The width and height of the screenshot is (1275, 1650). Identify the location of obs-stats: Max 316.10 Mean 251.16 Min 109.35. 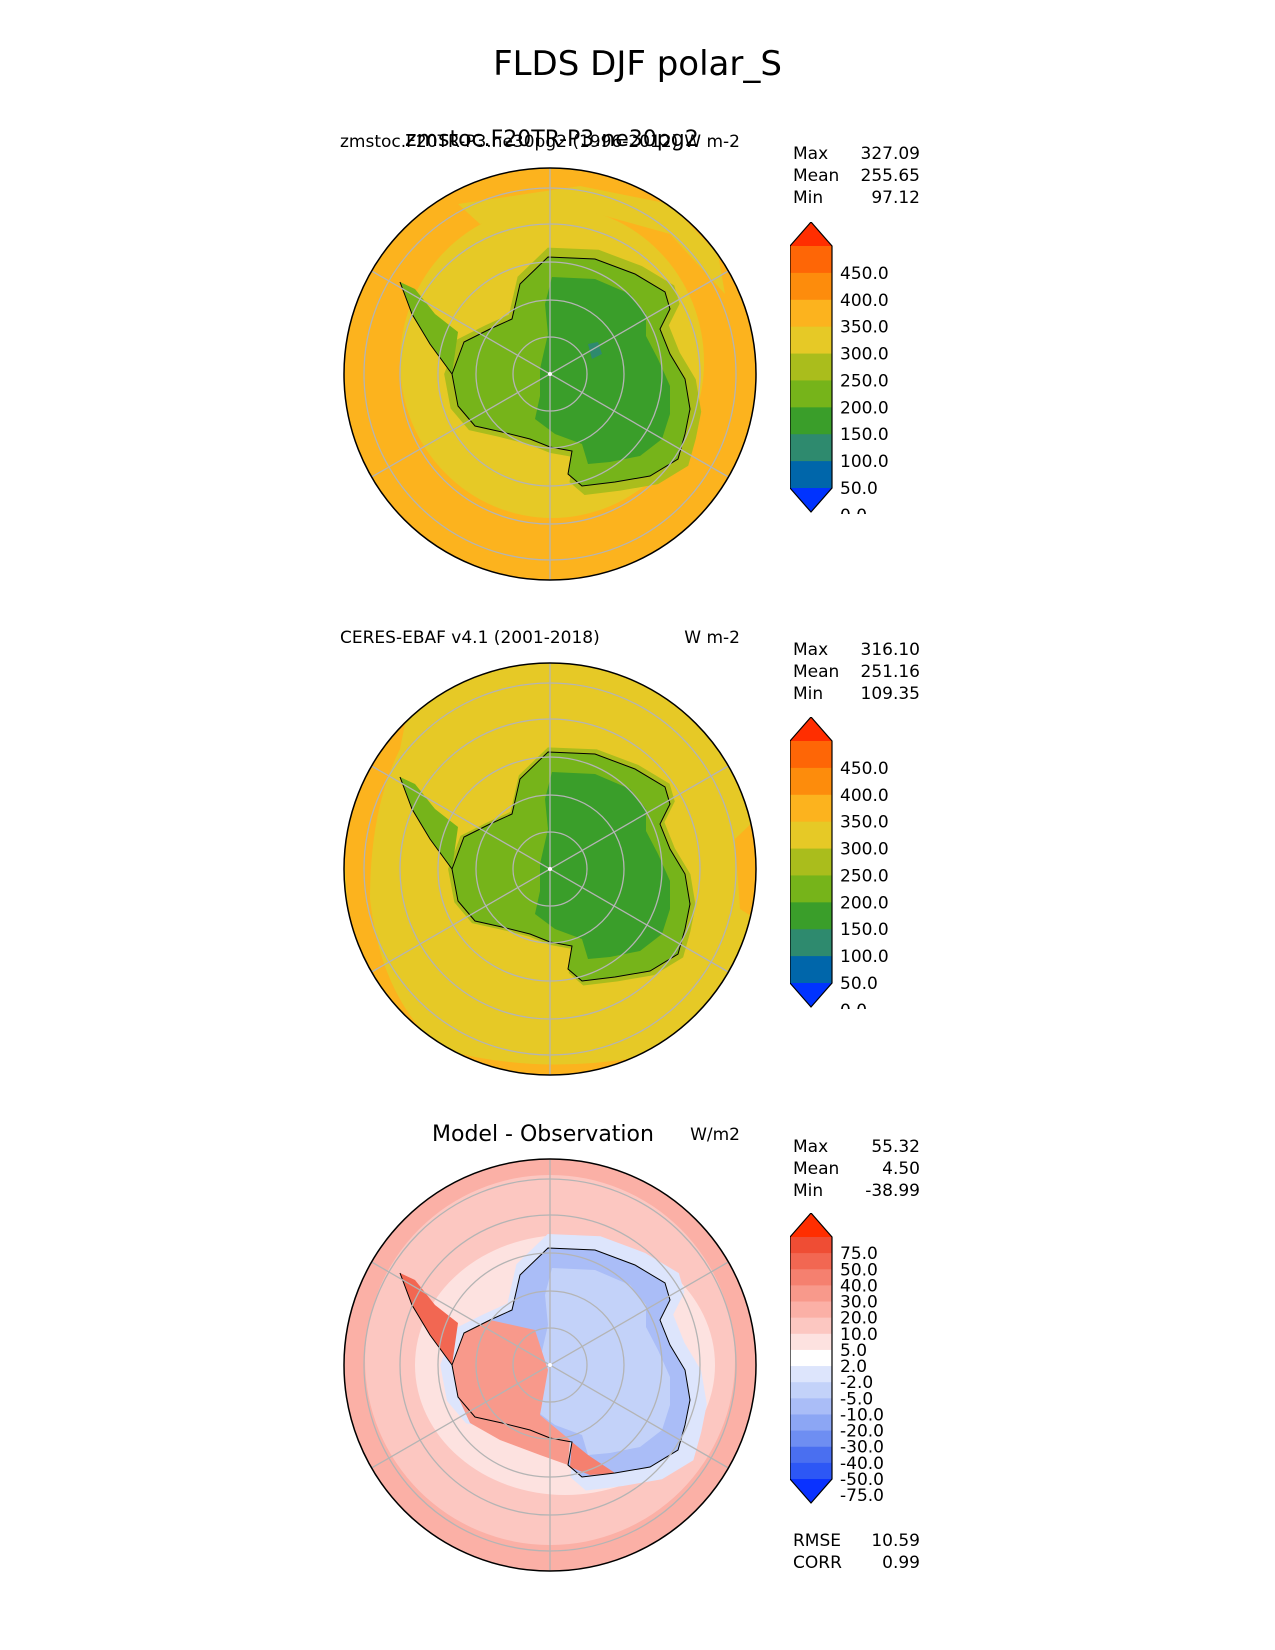
(856, 672).